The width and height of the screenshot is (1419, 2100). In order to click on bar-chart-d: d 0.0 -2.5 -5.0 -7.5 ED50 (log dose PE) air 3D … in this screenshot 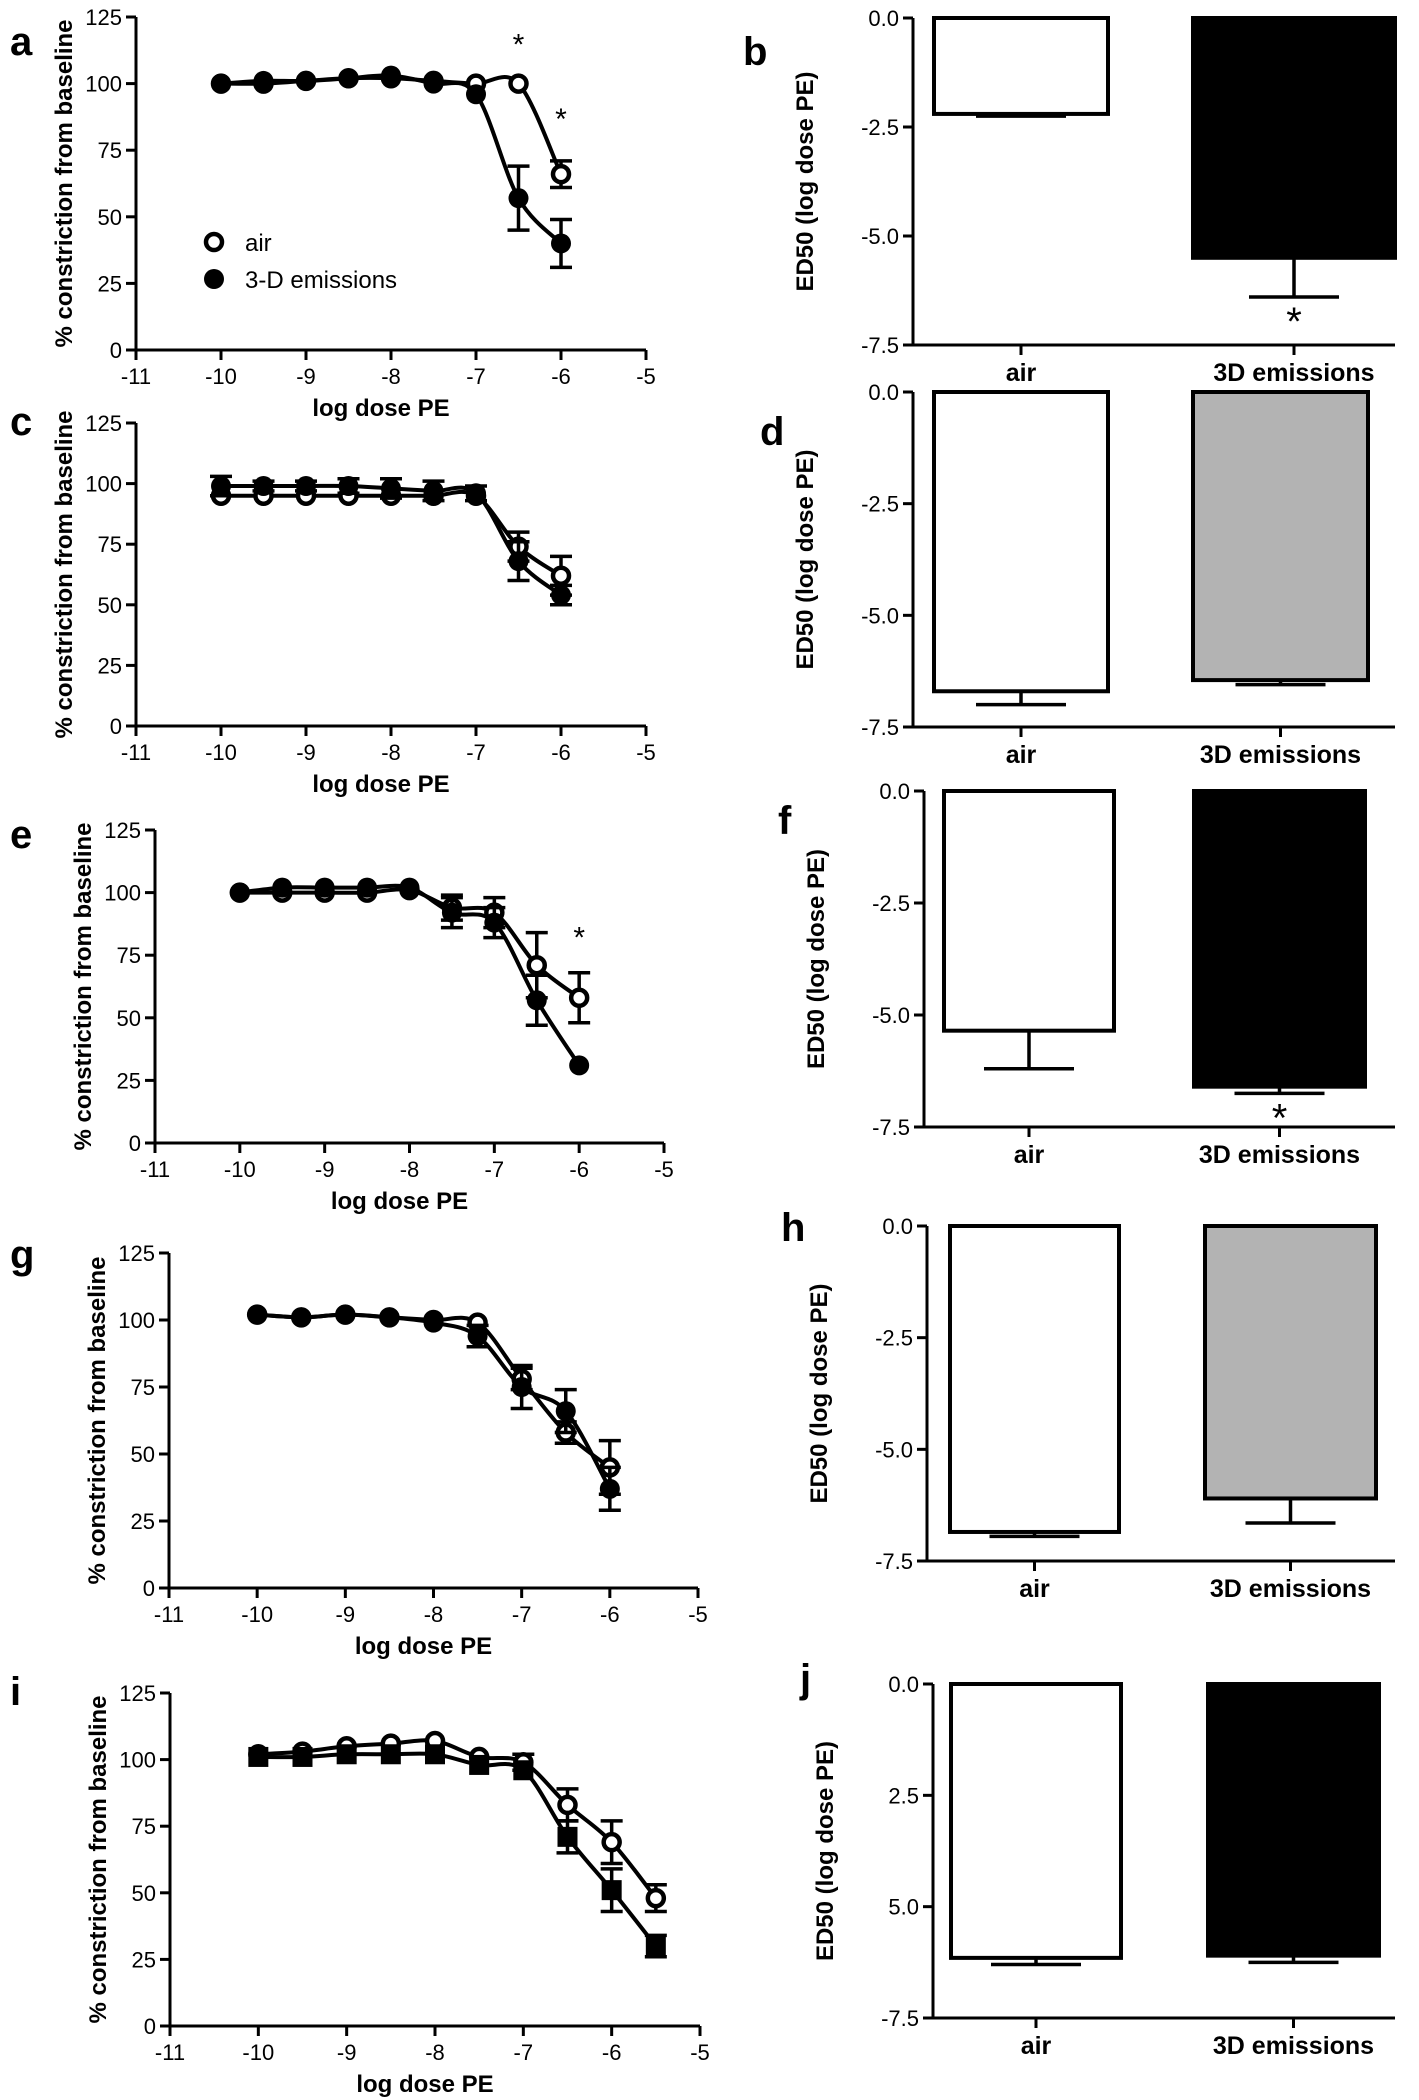, I will do `click(1077, 574)`.